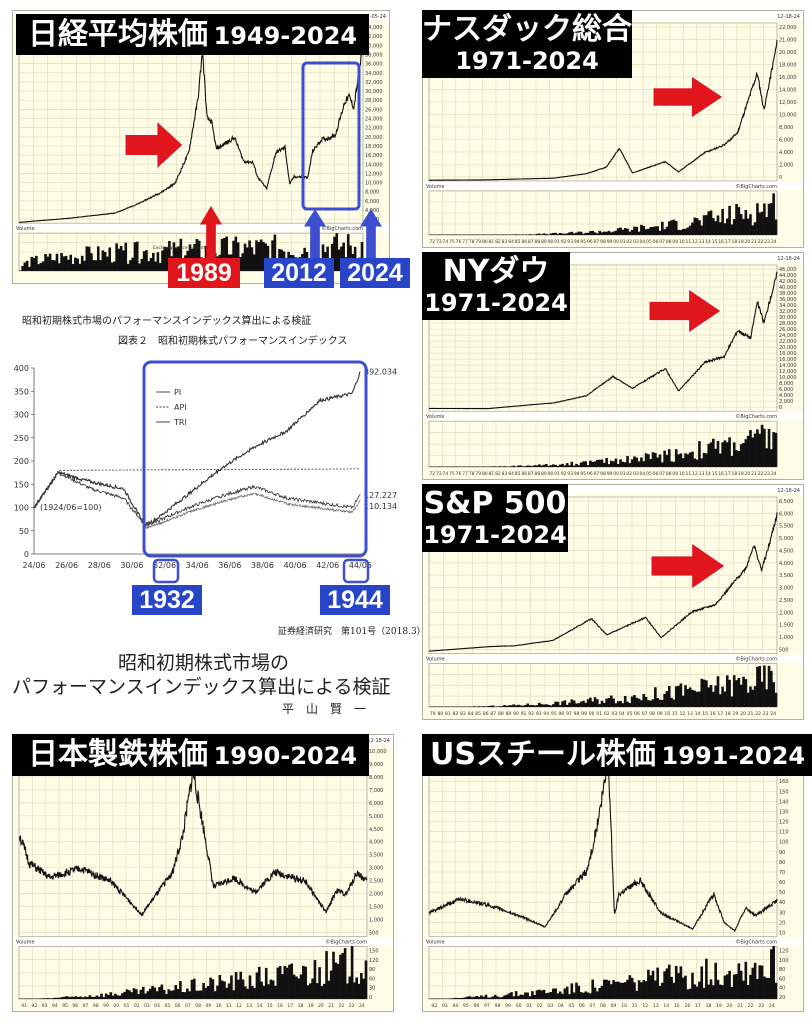 The image size is (812, 1024). What do you see at coordinates (180, 407) in the screenshot?
I see `showa-legend-label: API` at bounding box center [180, 407].